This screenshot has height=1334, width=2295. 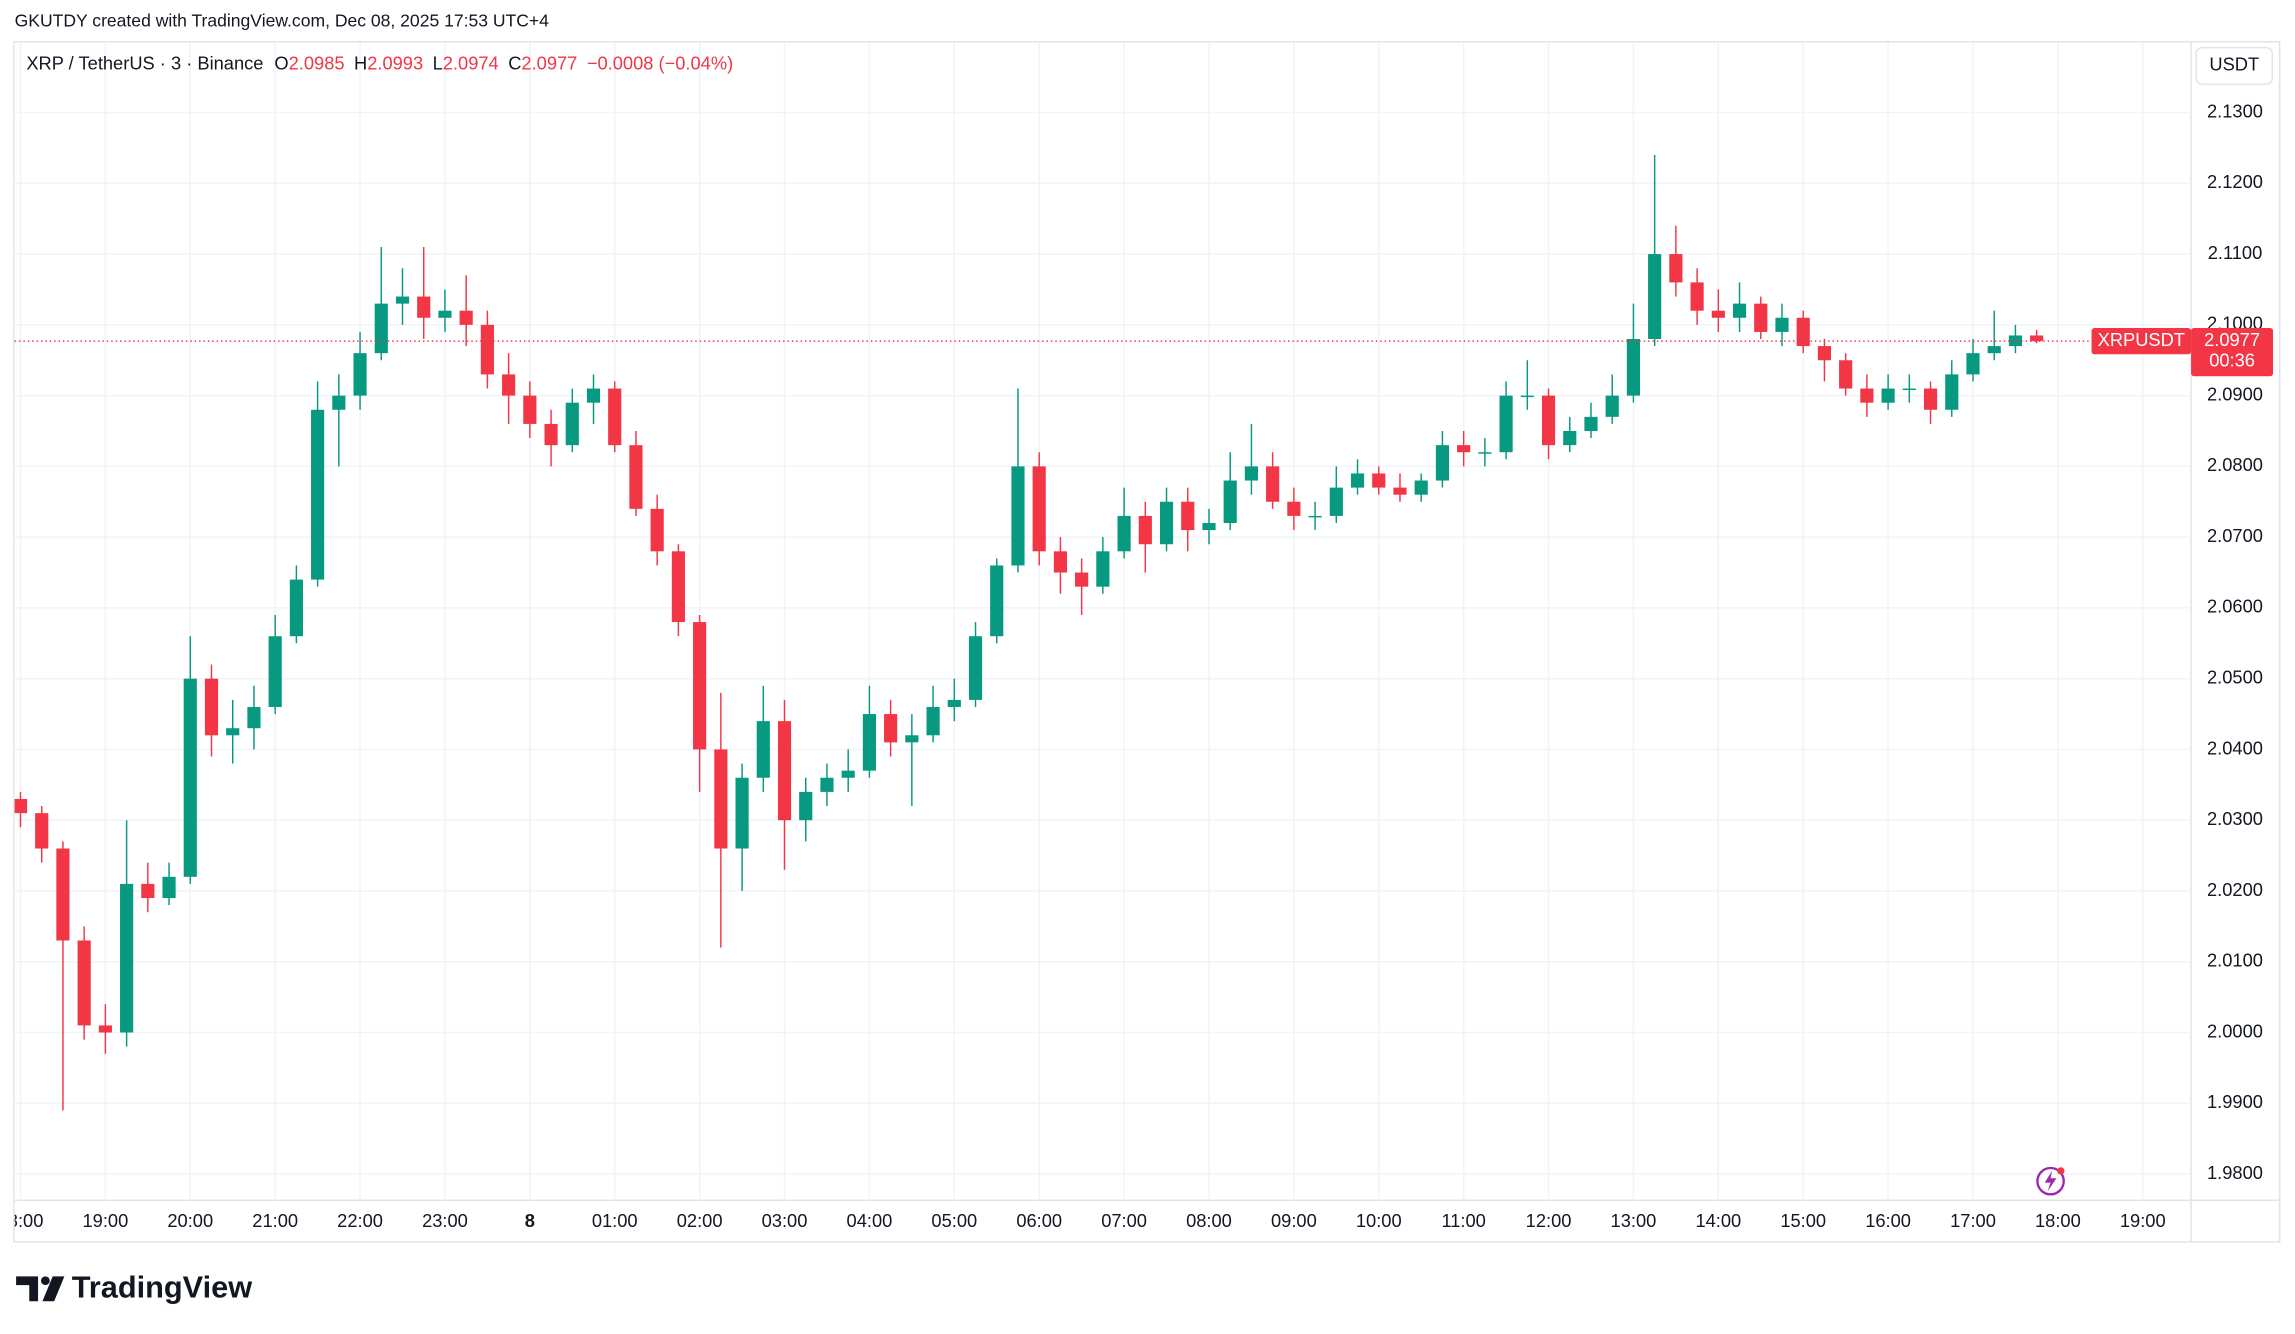 I want to click on symbol-label: XRPUSDT, so click(x=2141, y=339).